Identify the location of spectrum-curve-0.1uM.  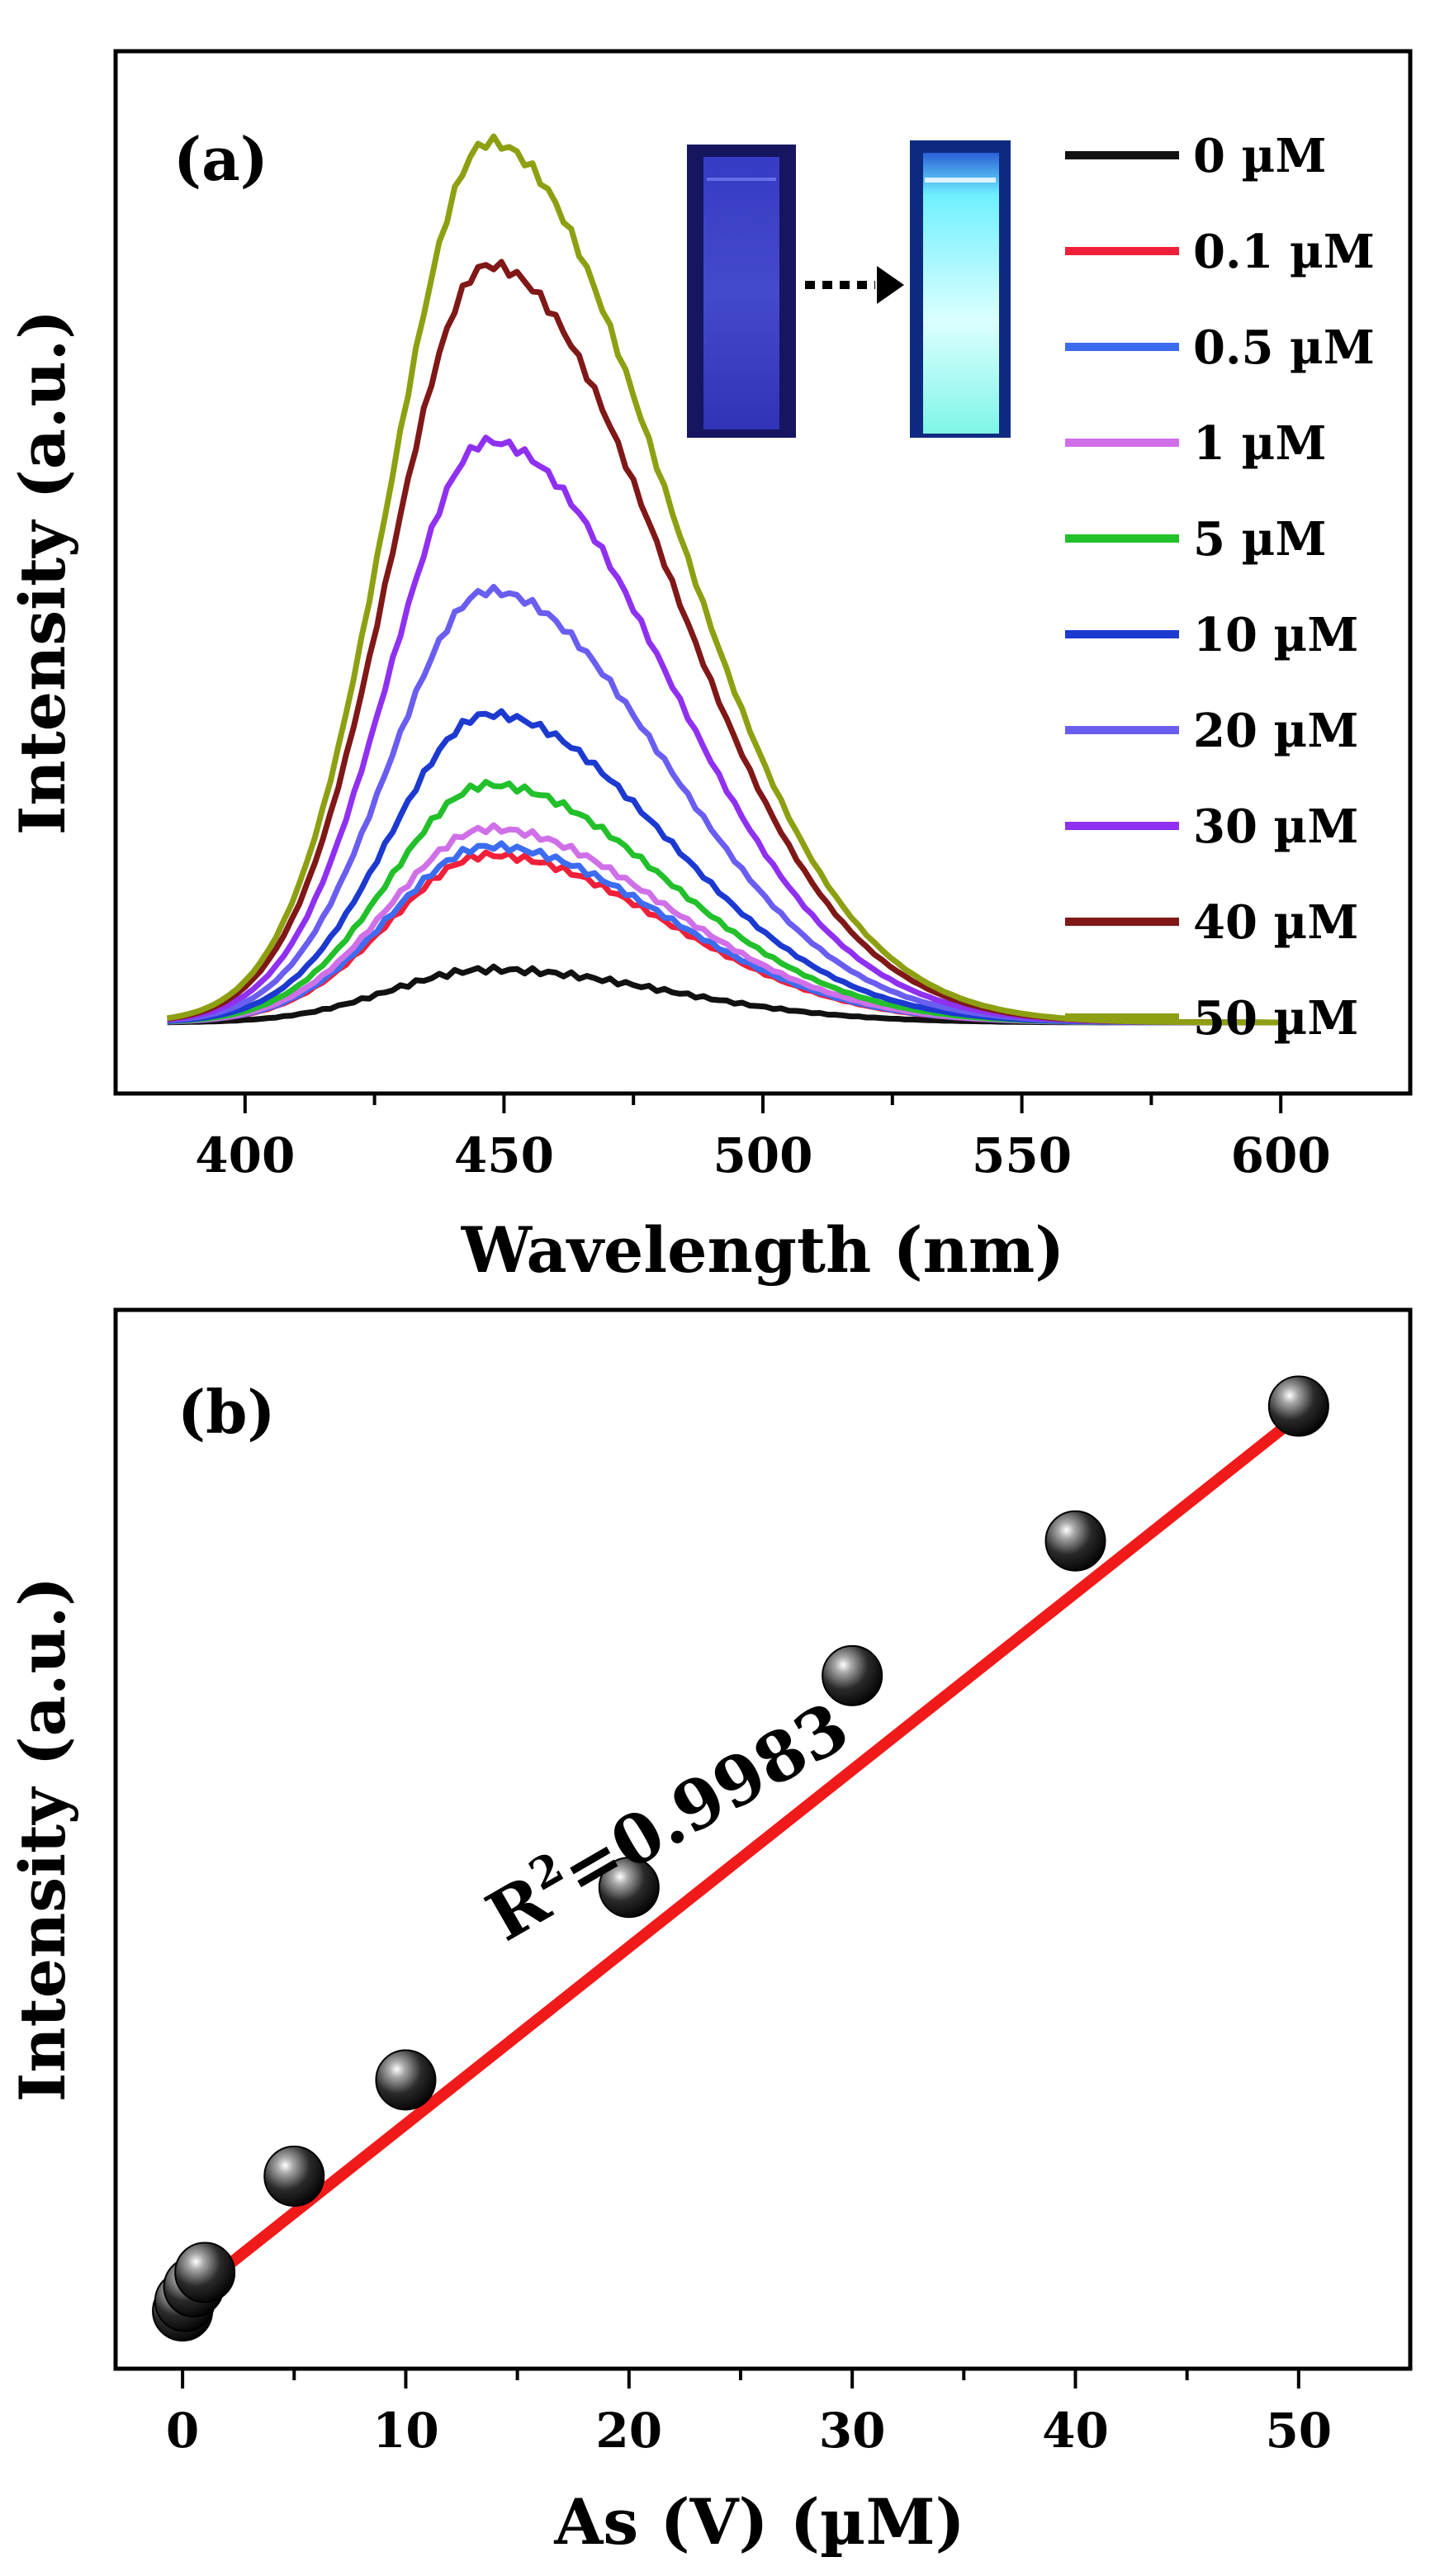
(723, 937).